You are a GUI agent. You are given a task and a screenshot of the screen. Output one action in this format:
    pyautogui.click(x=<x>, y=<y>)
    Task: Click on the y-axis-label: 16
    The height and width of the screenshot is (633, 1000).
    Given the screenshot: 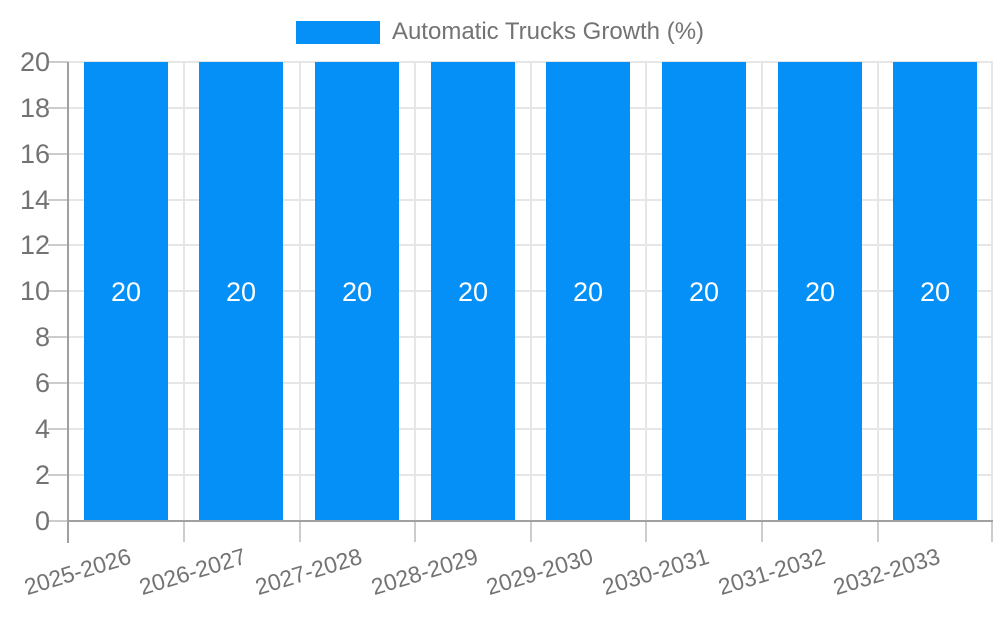 What is the action you would take?
    pyautogui.click(x=34, y=154)
    